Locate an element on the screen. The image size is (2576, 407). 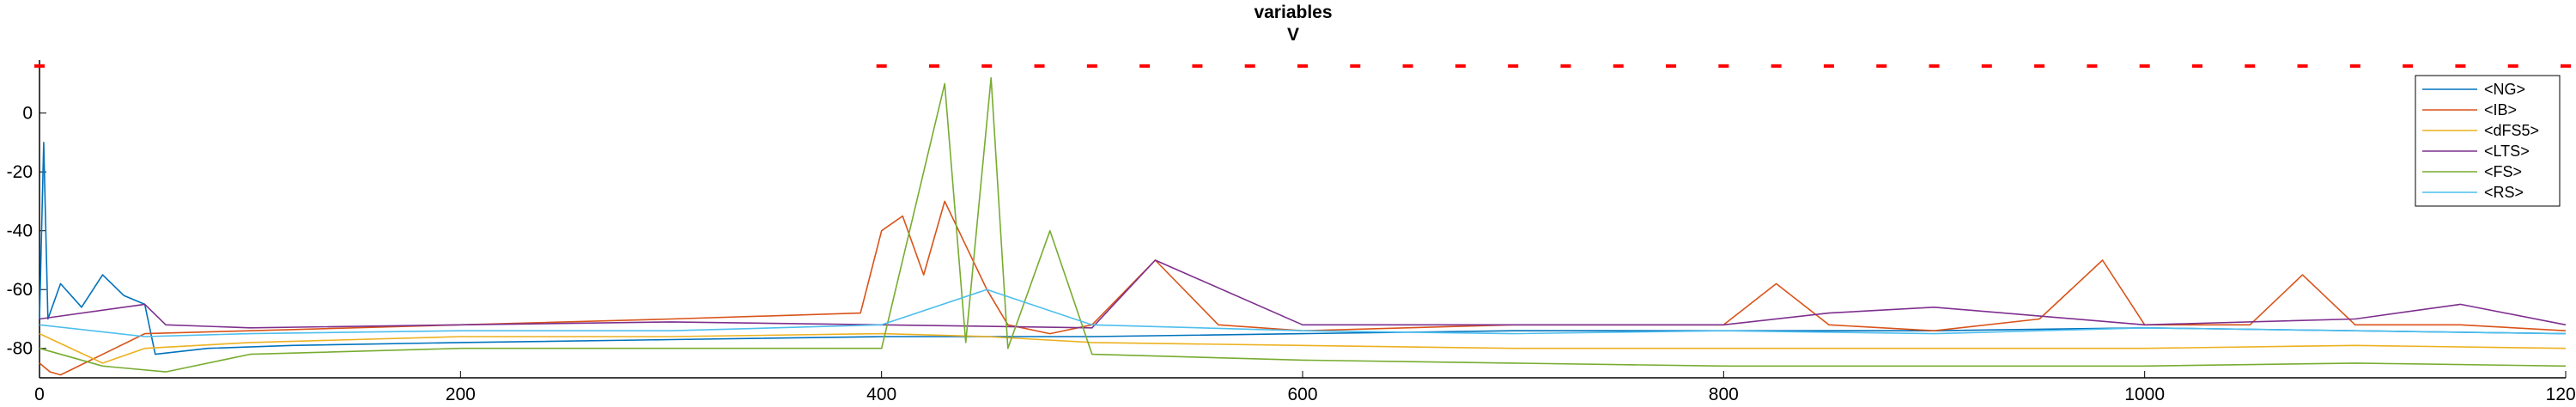
legend-label: <FS> is located at coordinates (2503, 171).